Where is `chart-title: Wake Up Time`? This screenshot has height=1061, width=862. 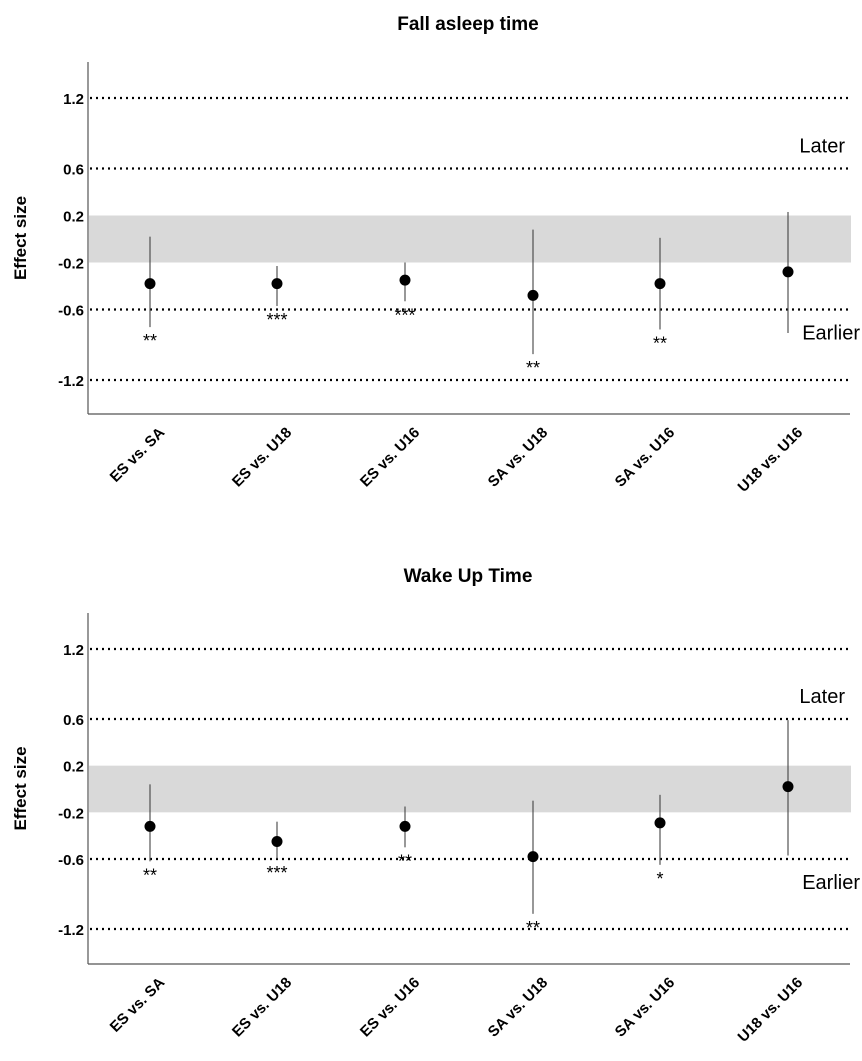
chart-title: Wake Up Time is located at coordinates (468, 576).